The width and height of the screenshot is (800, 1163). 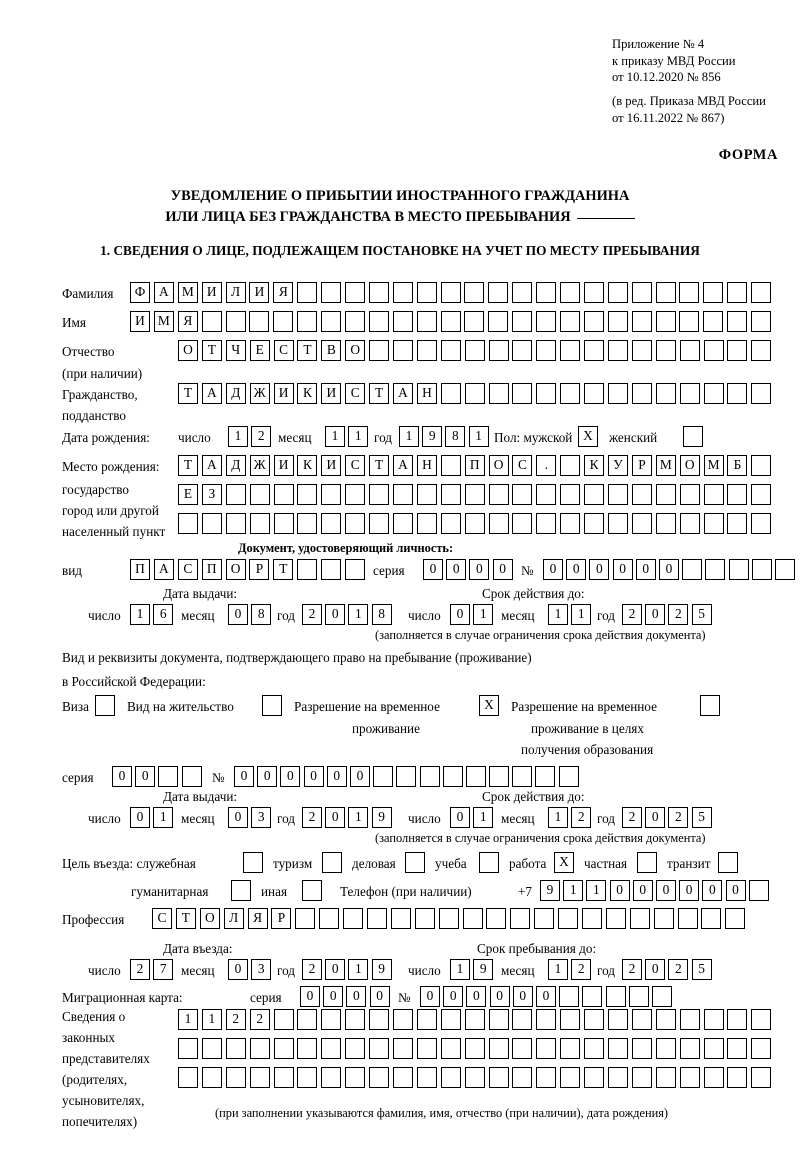 What do you see at coordinates (257, 918) in the screenshot?
I see `char-cell: Я` at bounding box center [257, 918].